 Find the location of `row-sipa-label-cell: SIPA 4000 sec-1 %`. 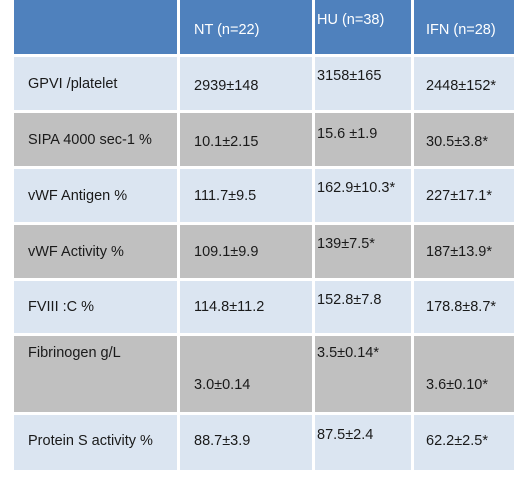

row-sipa-label-cell: SIPA 4000 sec-1 % is located at coordinates (95, 139).